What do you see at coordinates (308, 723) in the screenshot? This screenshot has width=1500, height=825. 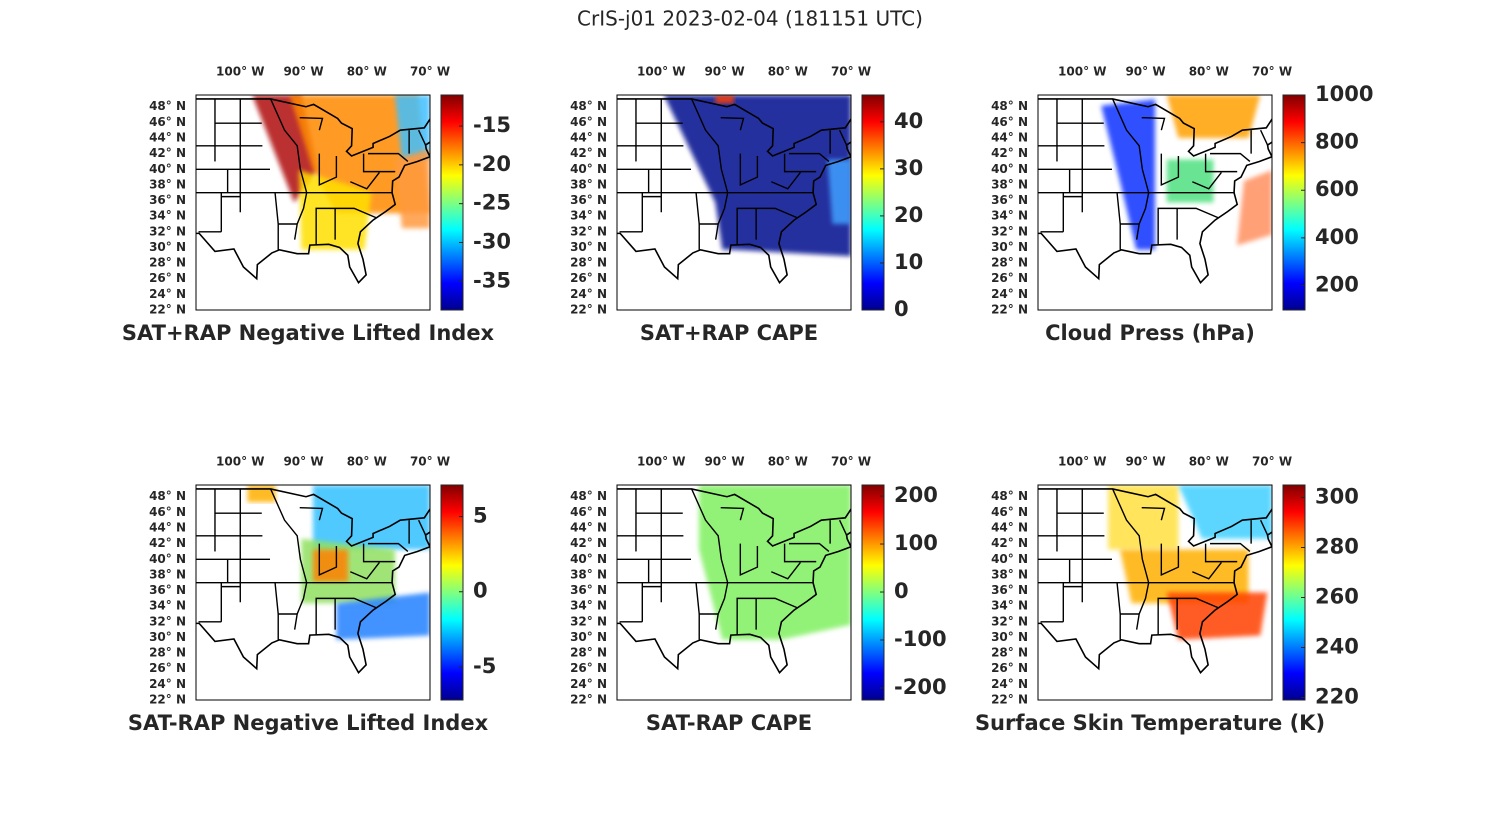 I see `panel-title: SAT-RAP Negative Lifted Index` at bounding box center [308, 723].